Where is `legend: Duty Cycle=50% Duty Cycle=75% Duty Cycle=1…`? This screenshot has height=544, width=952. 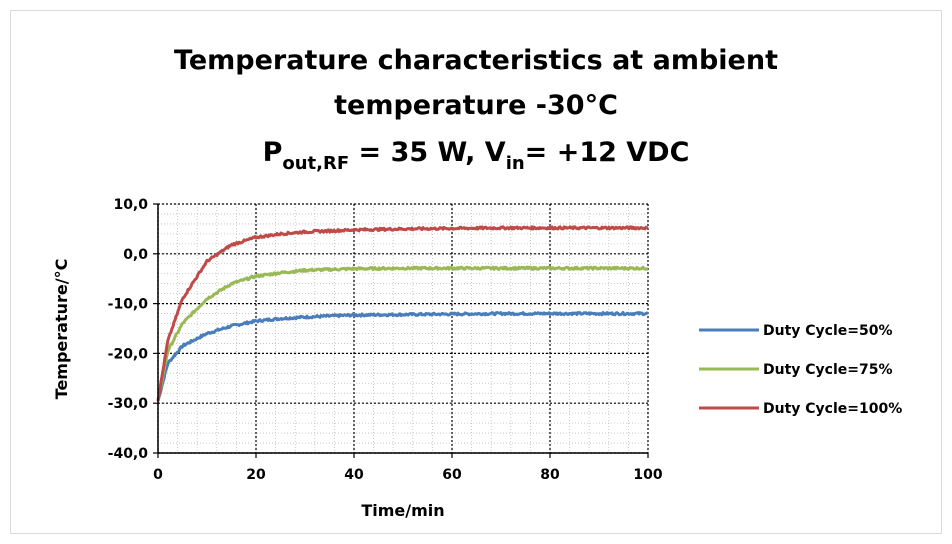
legend: Duty Cycle=50% Duty Cycle=75% Duty Cycle=1… is located at coordinates (800, 370).